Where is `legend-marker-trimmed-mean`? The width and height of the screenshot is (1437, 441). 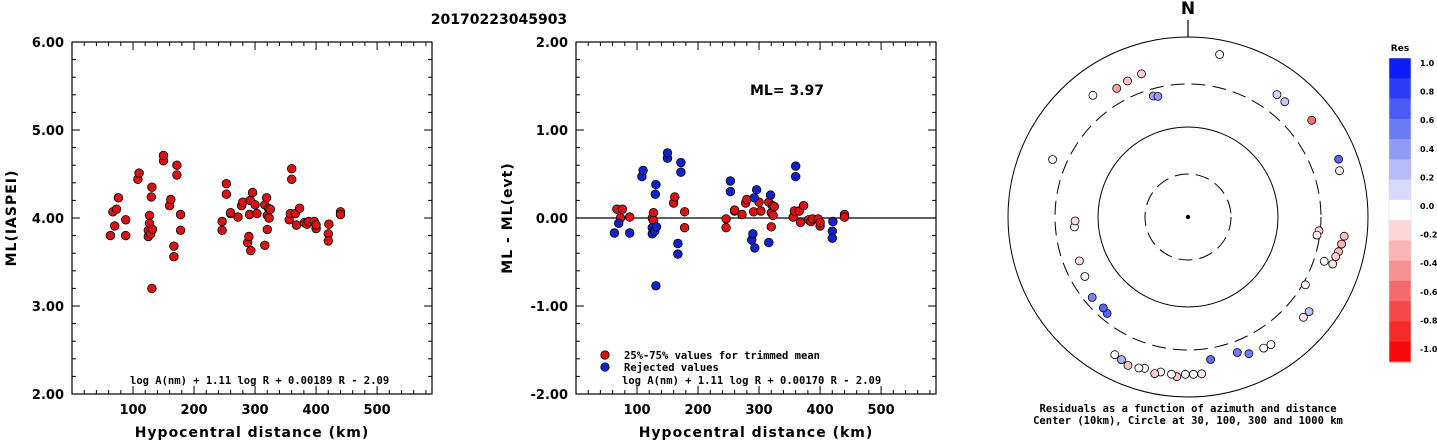 legend-marker-trimmed-mean is located at coordinates (605, 355).